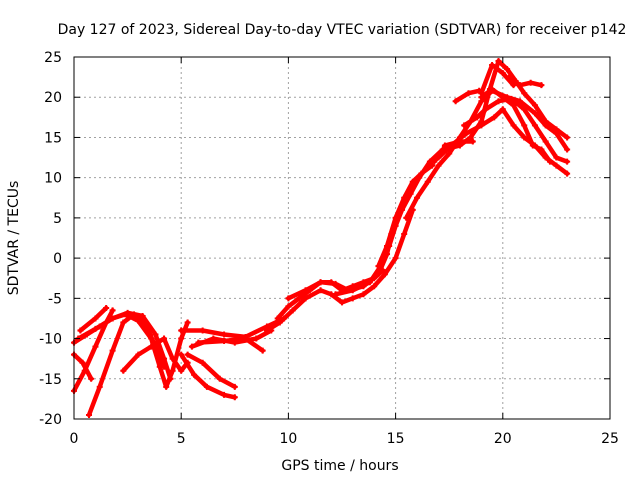 This screenshot has width=640, height=480. What do you see at coordinates (57, 219) in the screenshot?
I see `y-tick-label: 5` at bounding box center [57, 219].